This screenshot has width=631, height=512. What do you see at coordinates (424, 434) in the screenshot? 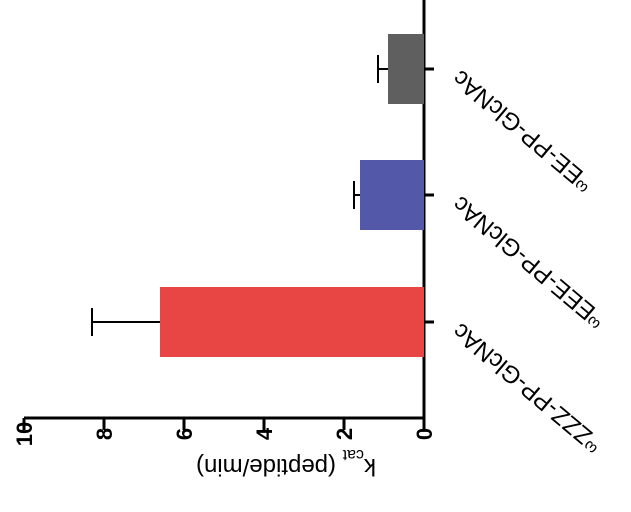
I see `y-tick-label: 0` at bounding box center [424, 434].